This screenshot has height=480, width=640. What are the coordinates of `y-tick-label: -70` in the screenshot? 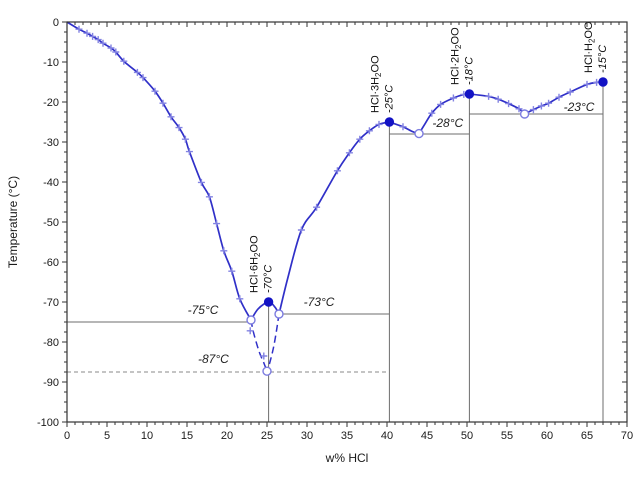 It's located at (51, 303).